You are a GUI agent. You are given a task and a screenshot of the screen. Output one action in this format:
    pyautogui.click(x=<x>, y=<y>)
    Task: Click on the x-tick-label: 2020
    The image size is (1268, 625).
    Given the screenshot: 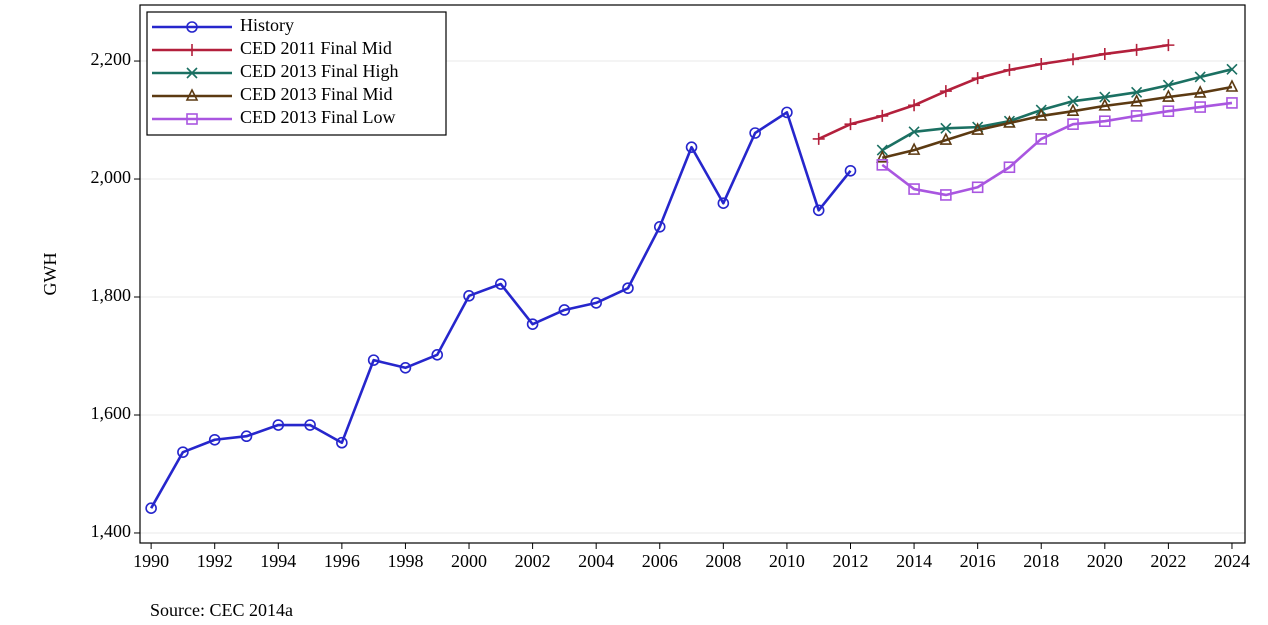 What is the action you would take?
    pyautogui.click(x=1105, y=561)
    